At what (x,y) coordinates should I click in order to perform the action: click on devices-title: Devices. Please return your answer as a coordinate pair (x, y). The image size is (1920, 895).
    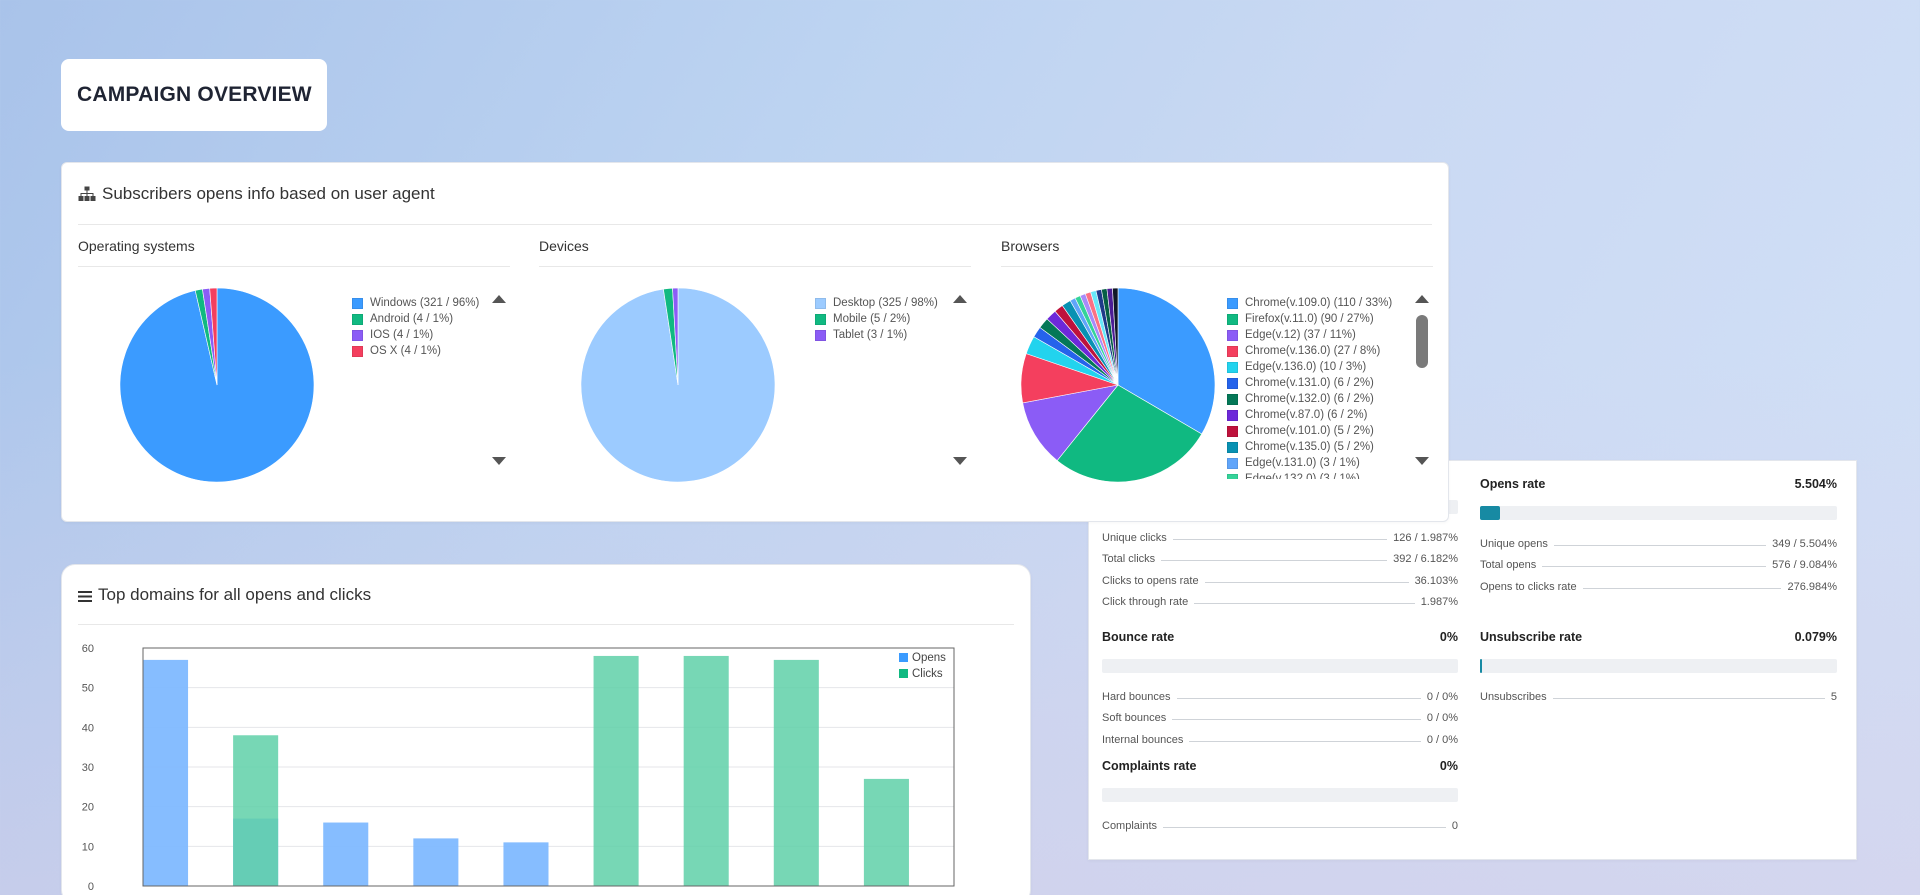
    Looking at the image, I should click on (755, 246).